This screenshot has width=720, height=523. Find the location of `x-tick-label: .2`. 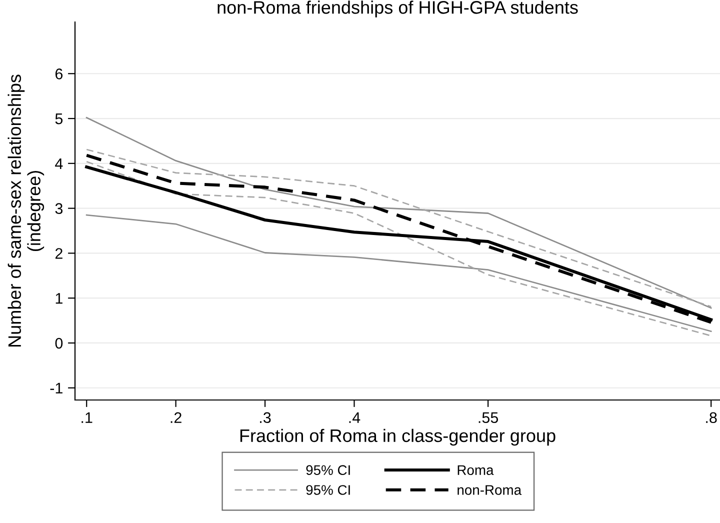

x-tick-label: .2 is located at coordinates (176, 417).